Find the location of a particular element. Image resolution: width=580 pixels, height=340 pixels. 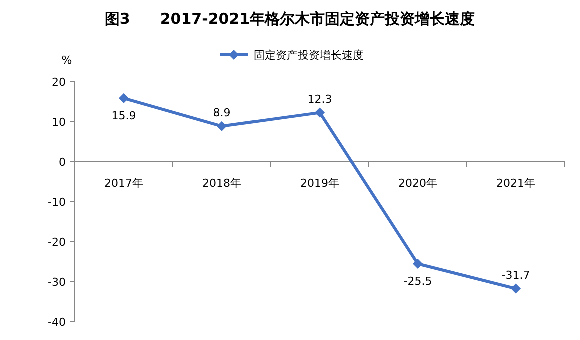

y-tick-label: 0 is located at coordinates (62, 162).